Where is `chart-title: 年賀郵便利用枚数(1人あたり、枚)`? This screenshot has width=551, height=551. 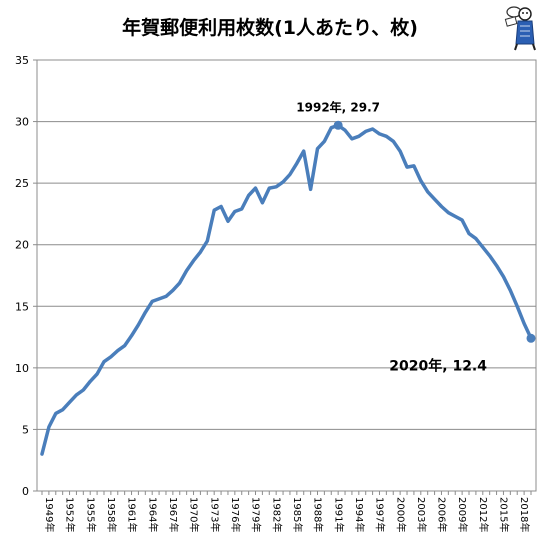 chart-title: 年賀郵便利用枚数(1人あたり、枚) is located at coordinates (270, 27).